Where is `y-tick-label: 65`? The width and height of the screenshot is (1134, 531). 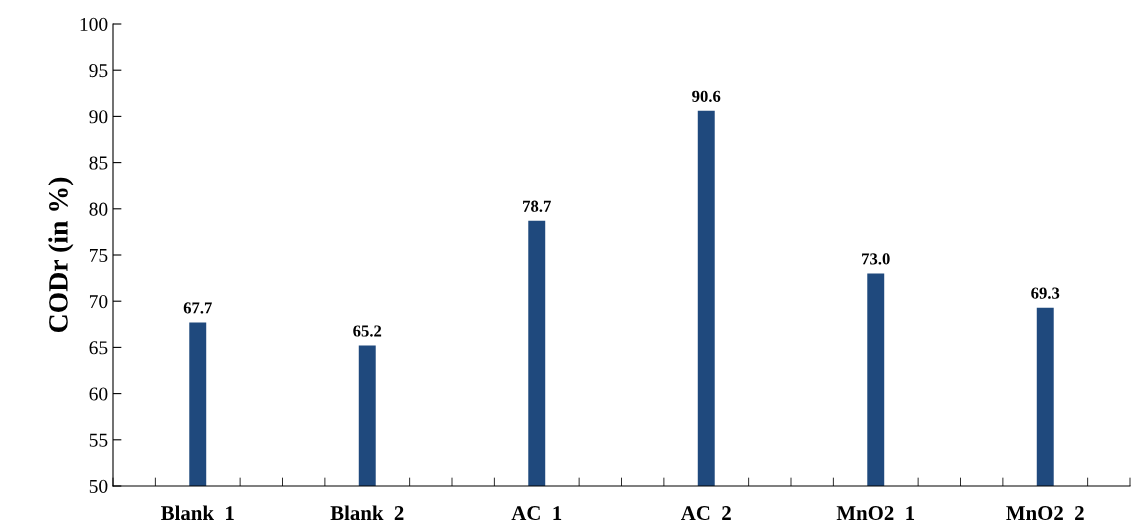 y-tick-label: 65 is located at coordinates (98, 348).